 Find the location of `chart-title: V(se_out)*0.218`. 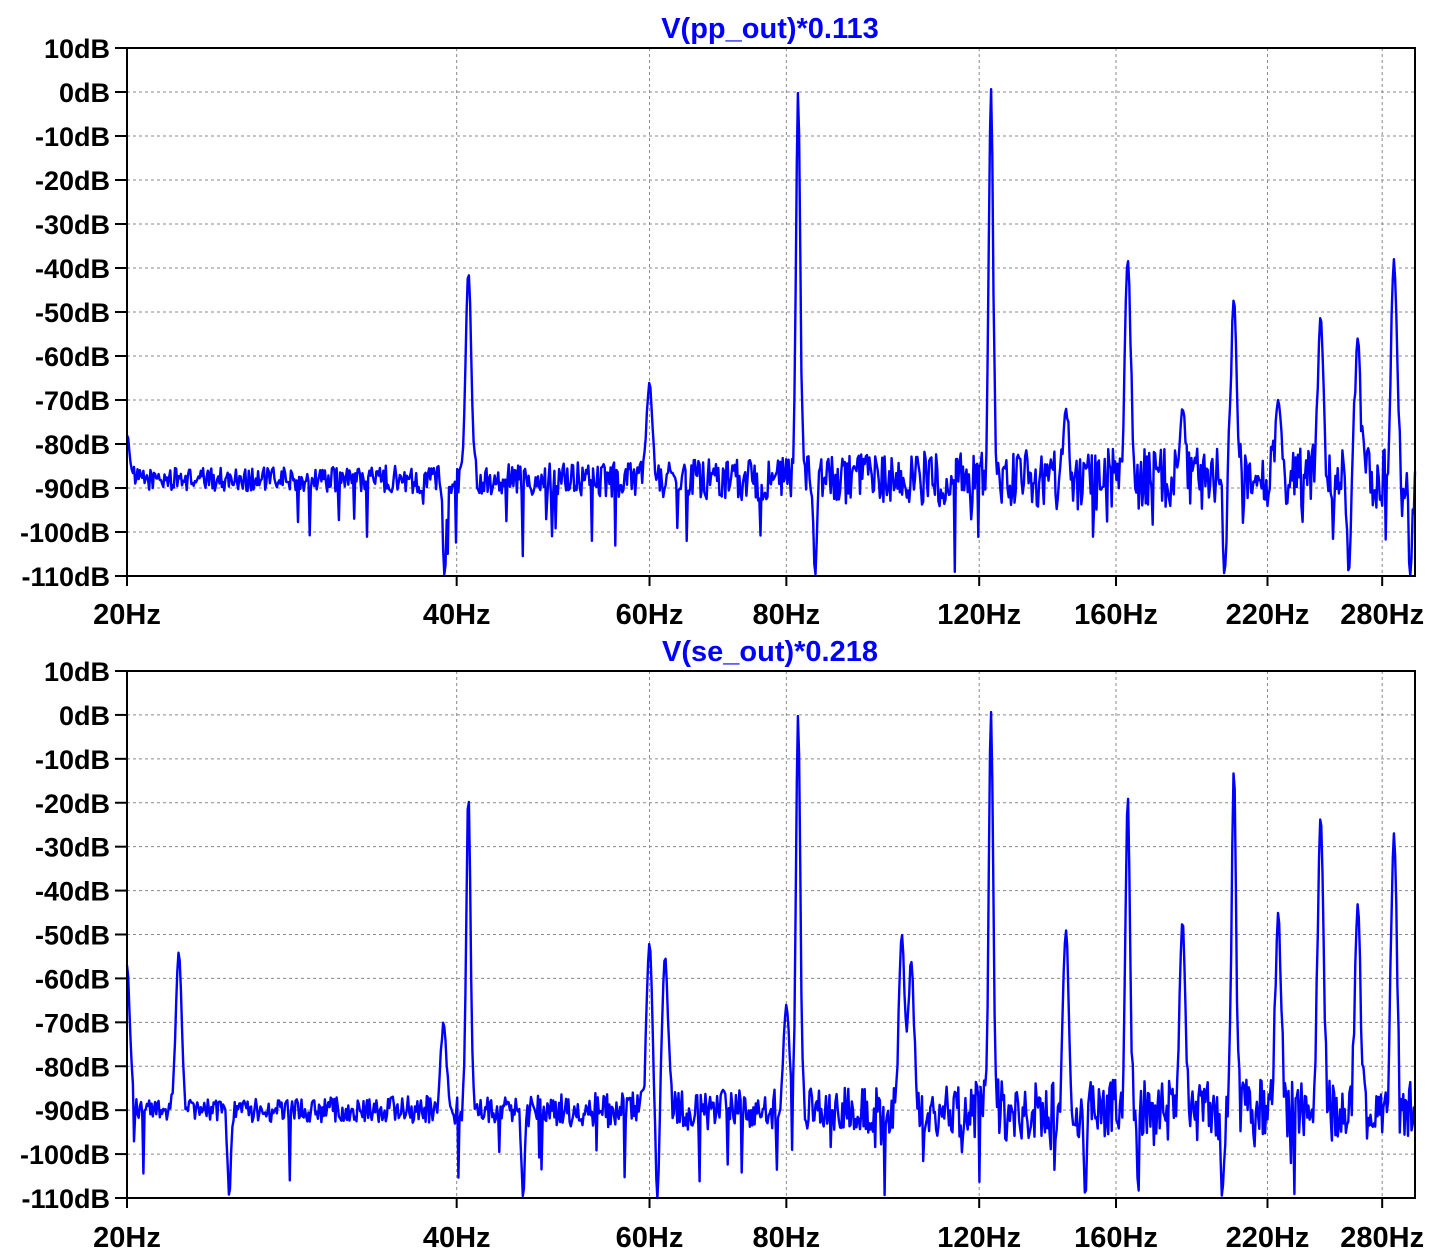

chart-title: V(se_out)*0.218 is located at coordinates (770, 652).